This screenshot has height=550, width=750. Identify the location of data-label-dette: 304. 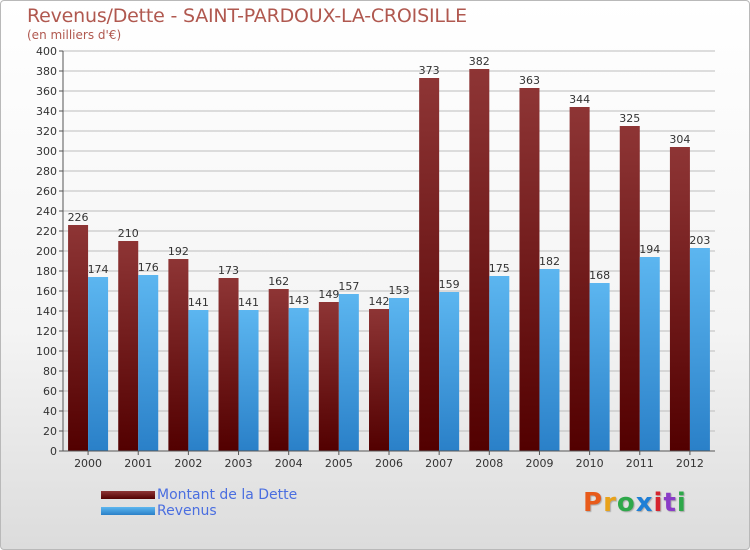
(679, 139).